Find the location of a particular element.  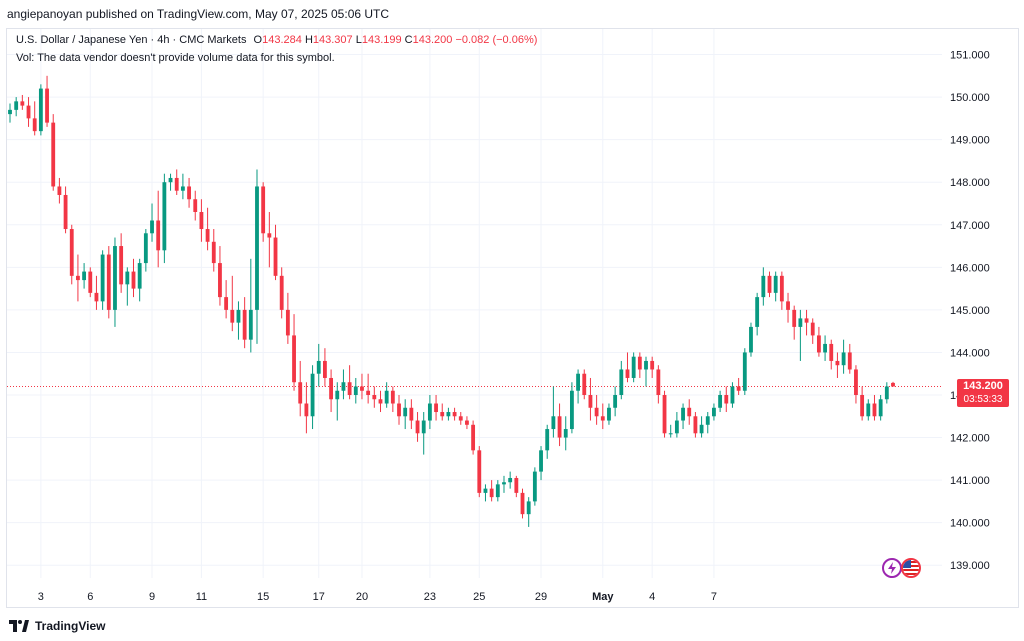

high-label: H is located at coordinates (308, 40).